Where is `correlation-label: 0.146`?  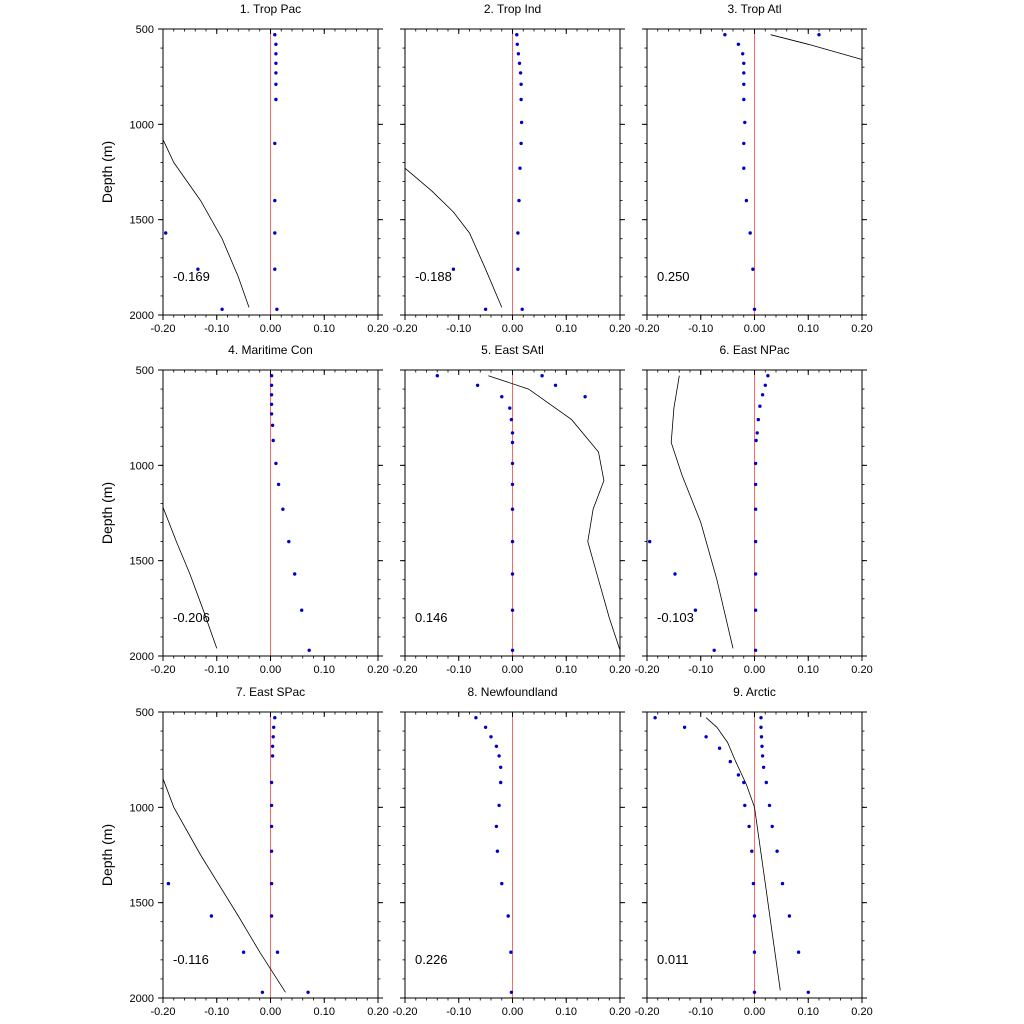 correlation-label: 0.146 is located at coordinates (431, 617).